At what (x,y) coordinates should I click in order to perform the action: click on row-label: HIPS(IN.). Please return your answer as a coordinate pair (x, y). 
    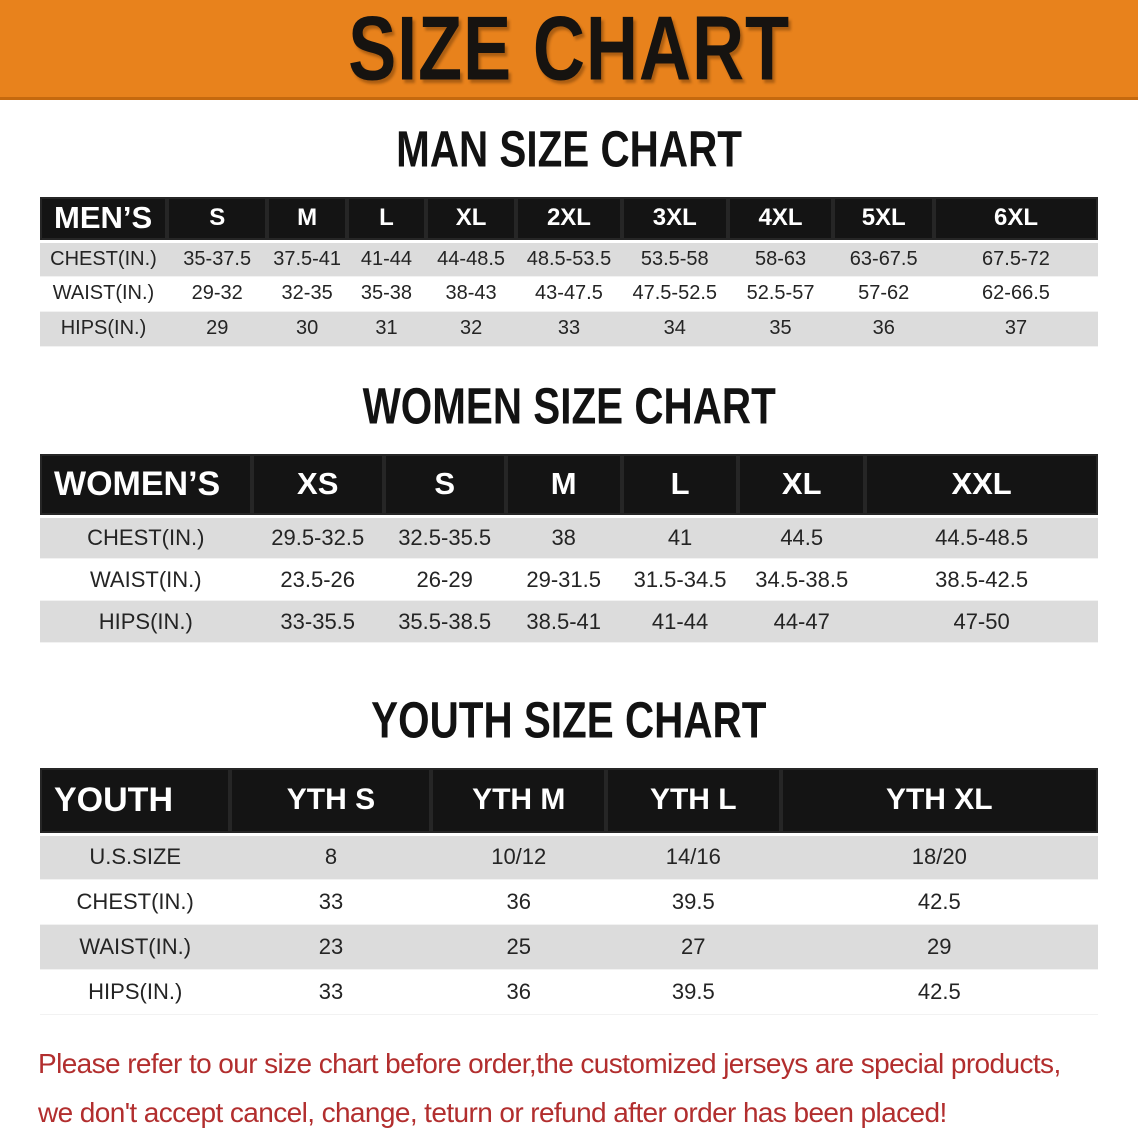
    Looking at the image, I should click on (145, 621).